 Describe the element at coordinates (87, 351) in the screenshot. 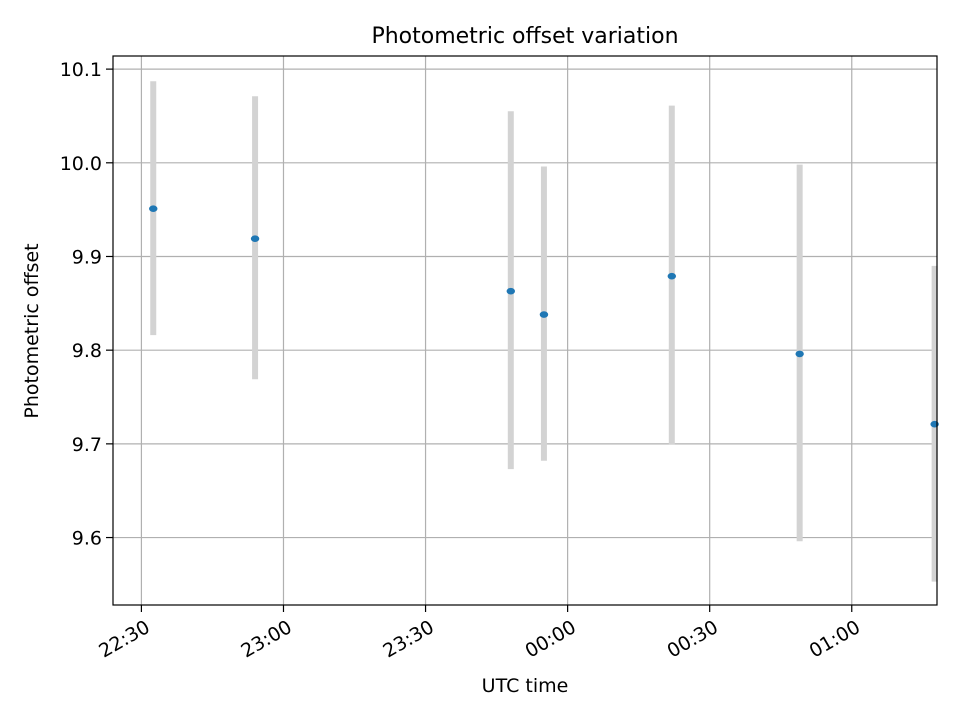

I see `y-tick-label: 9.8` at that location.